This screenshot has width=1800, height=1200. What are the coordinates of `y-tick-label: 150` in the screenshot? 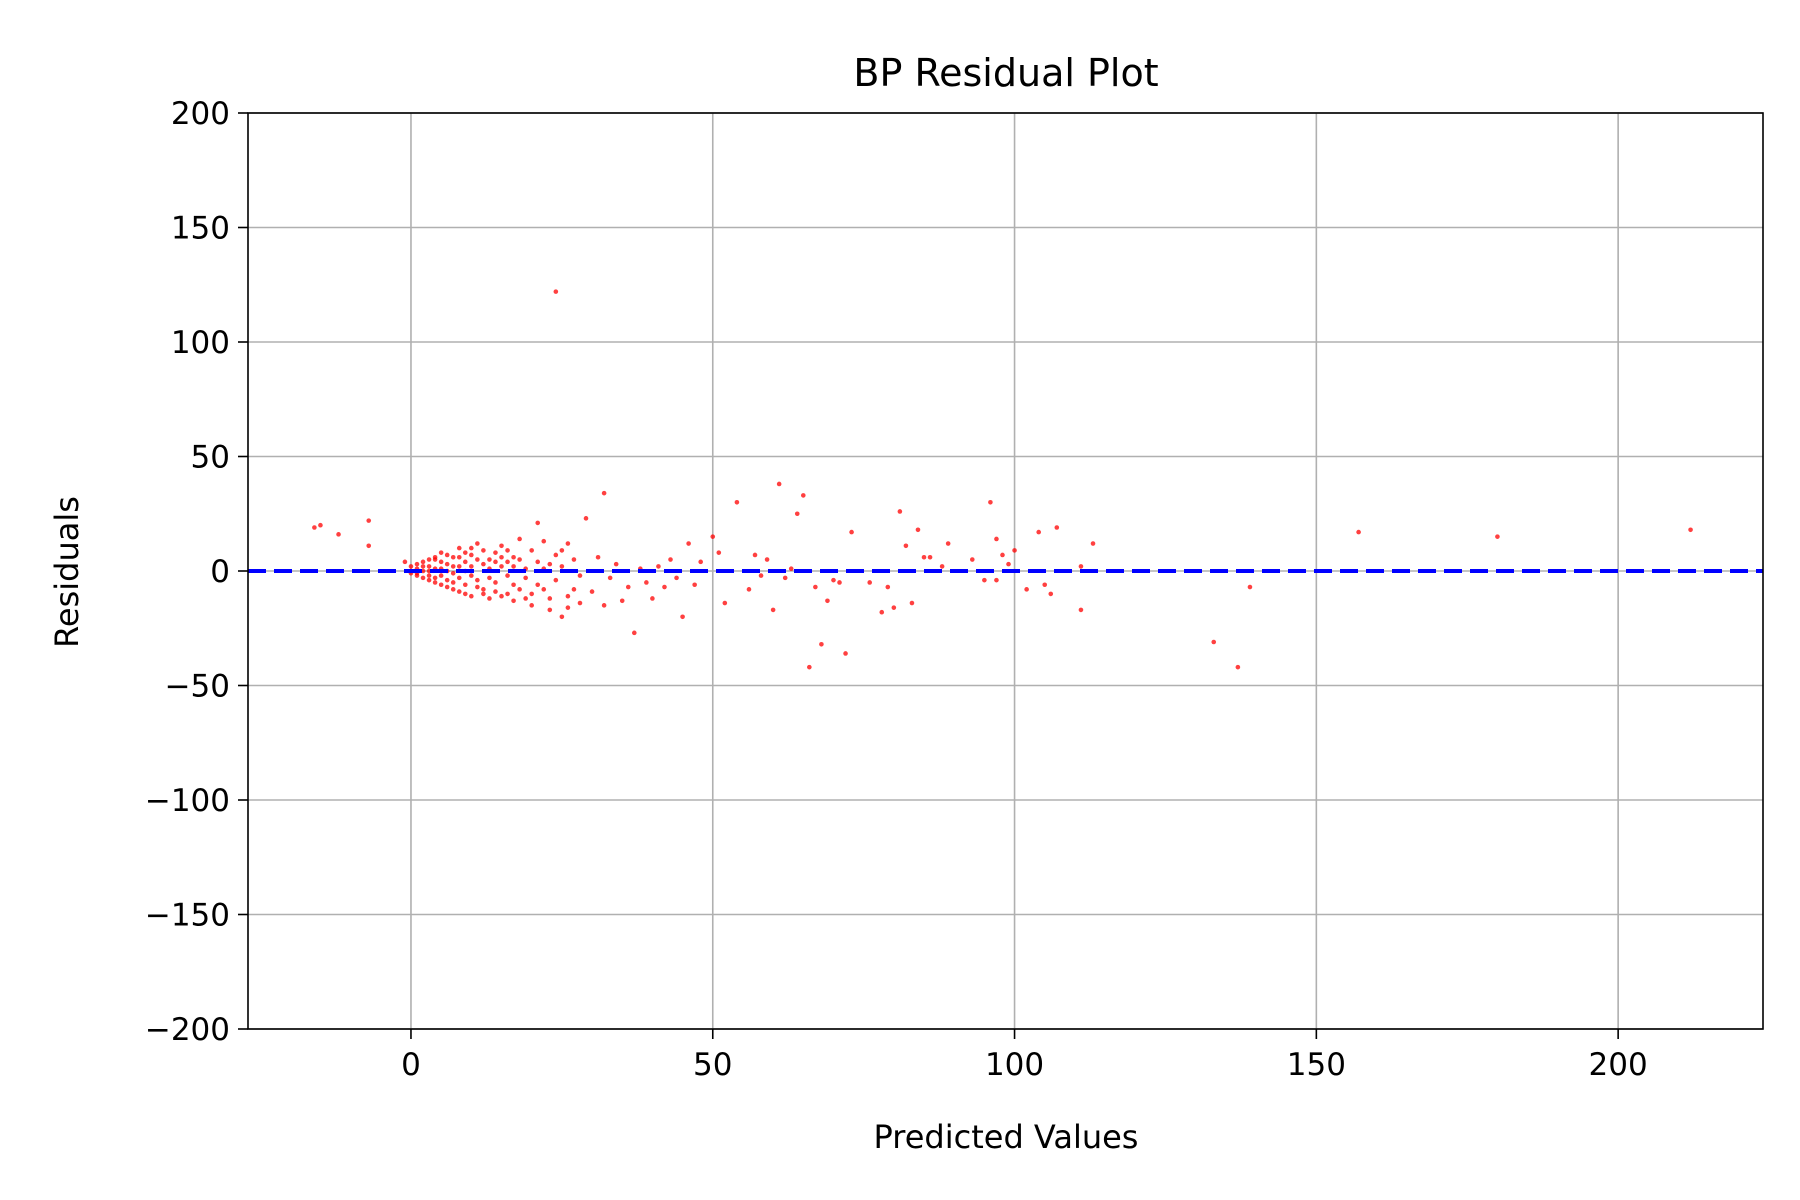 It's located at (200, 229).